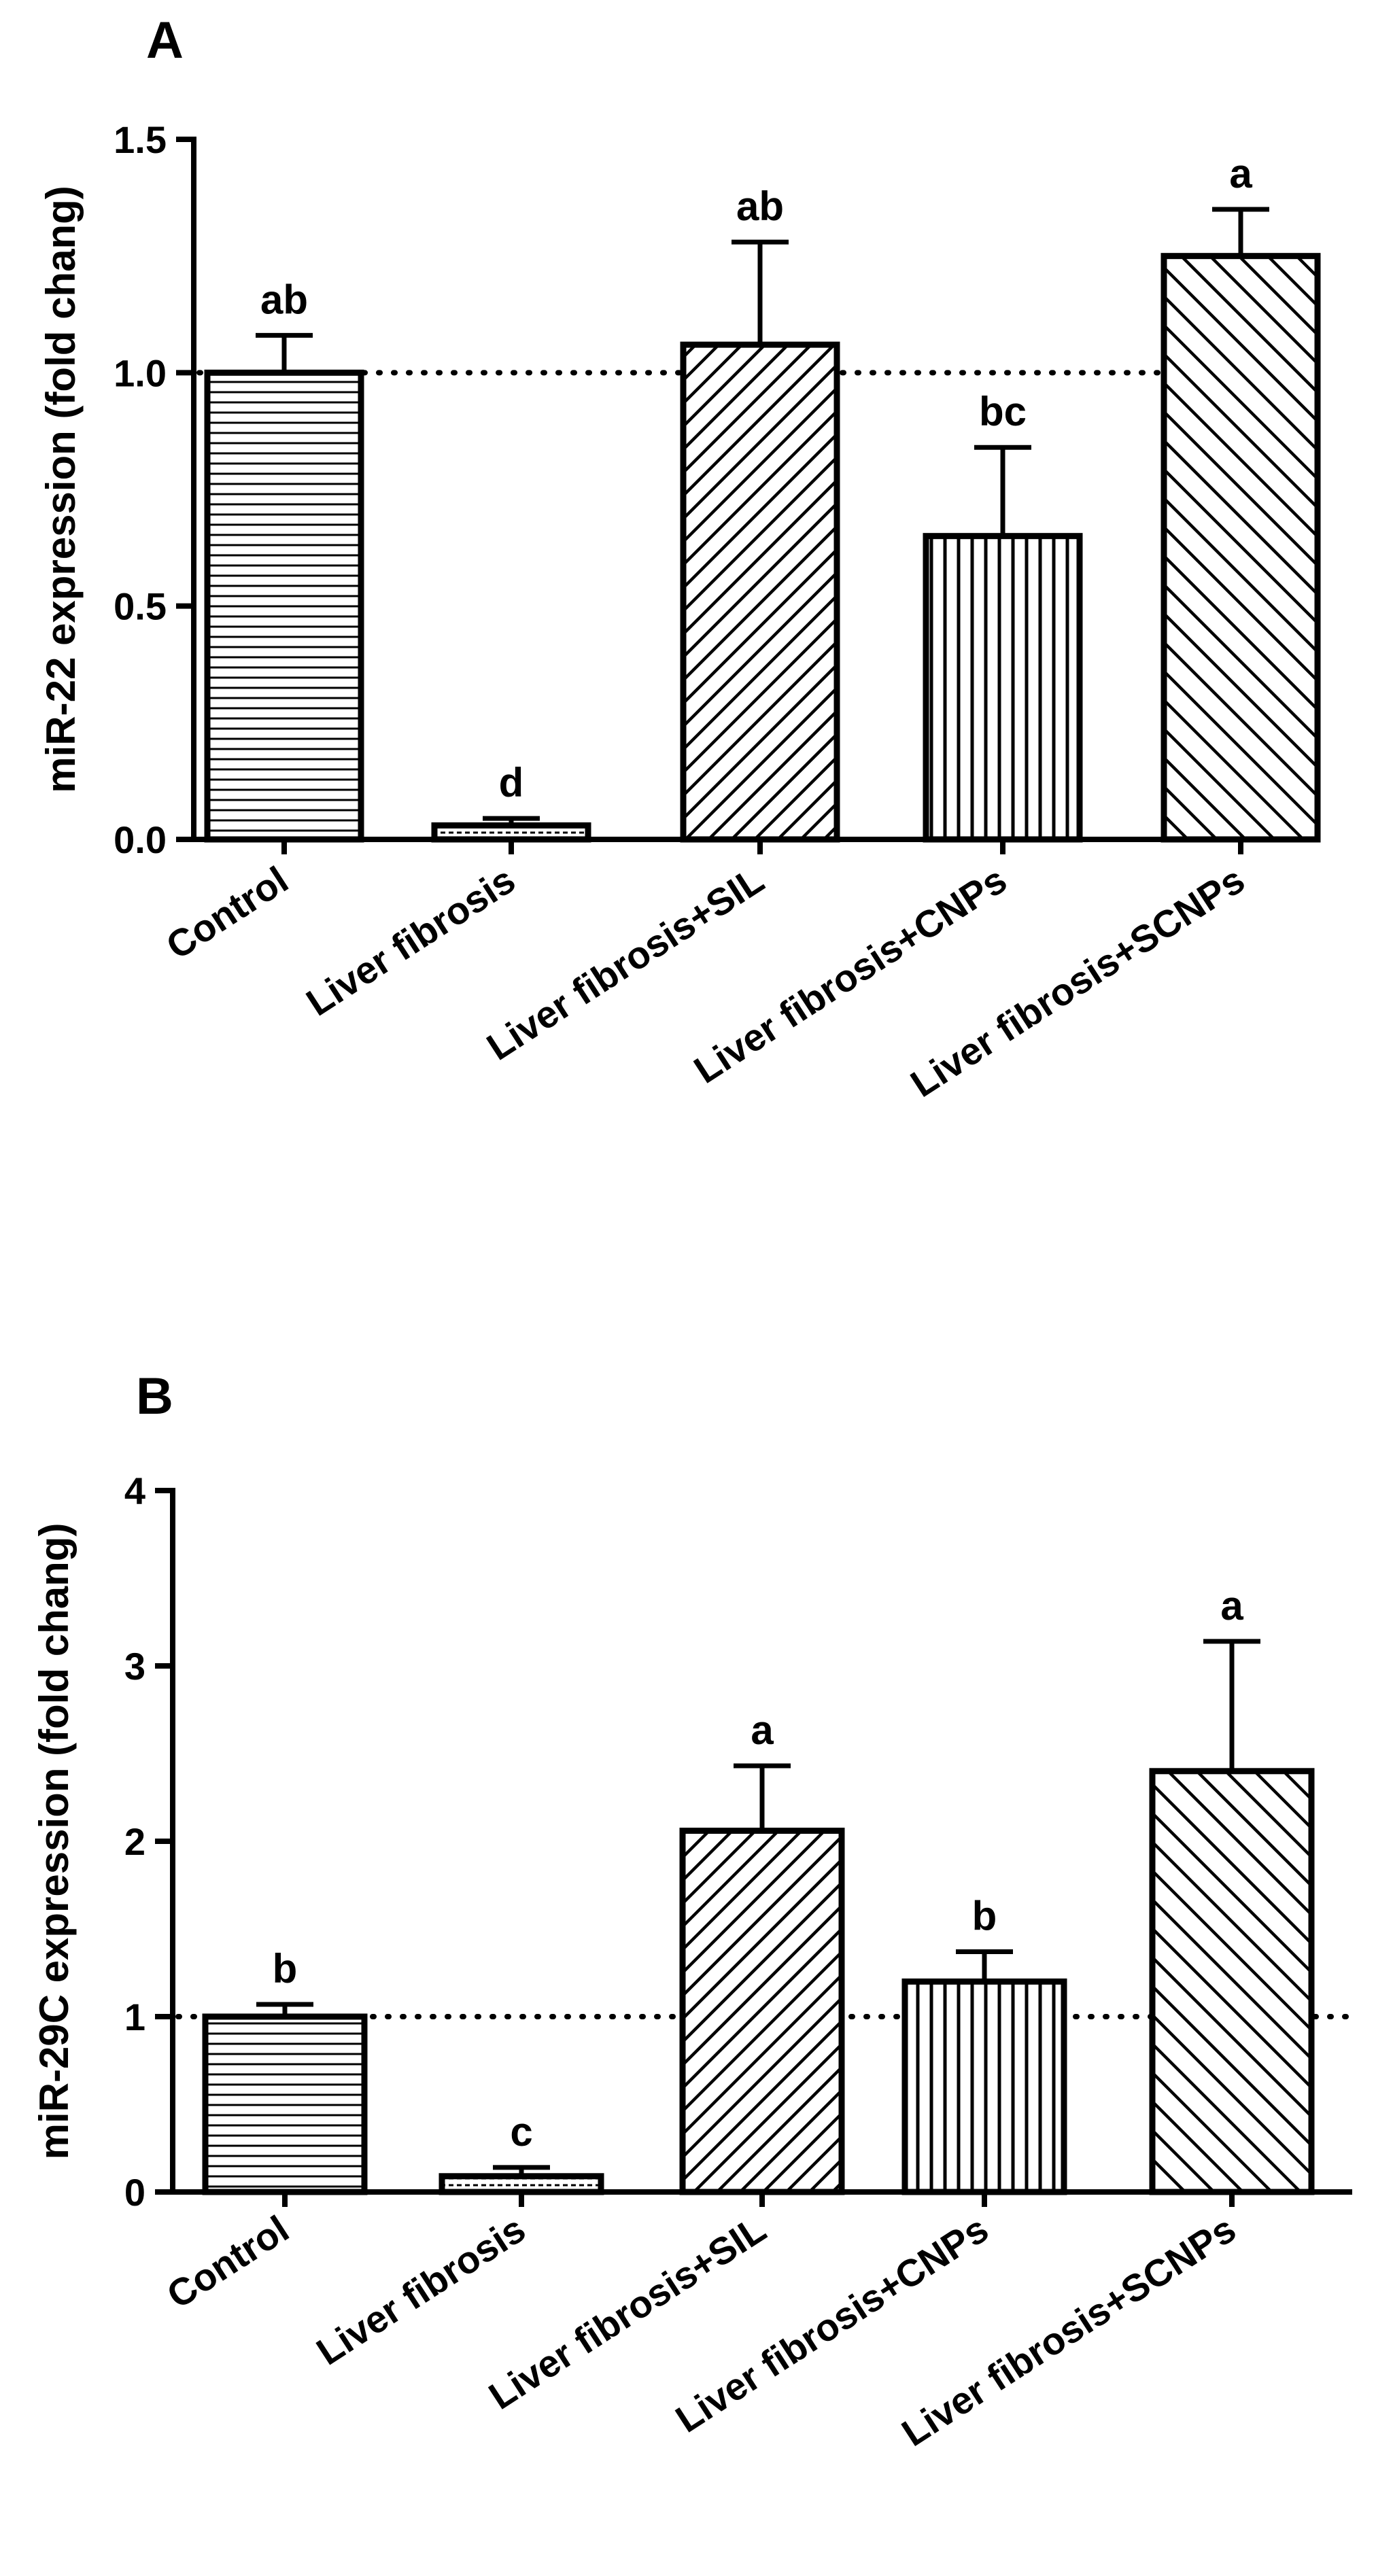  I want to click on panel-letter: A, so click(165, 40).